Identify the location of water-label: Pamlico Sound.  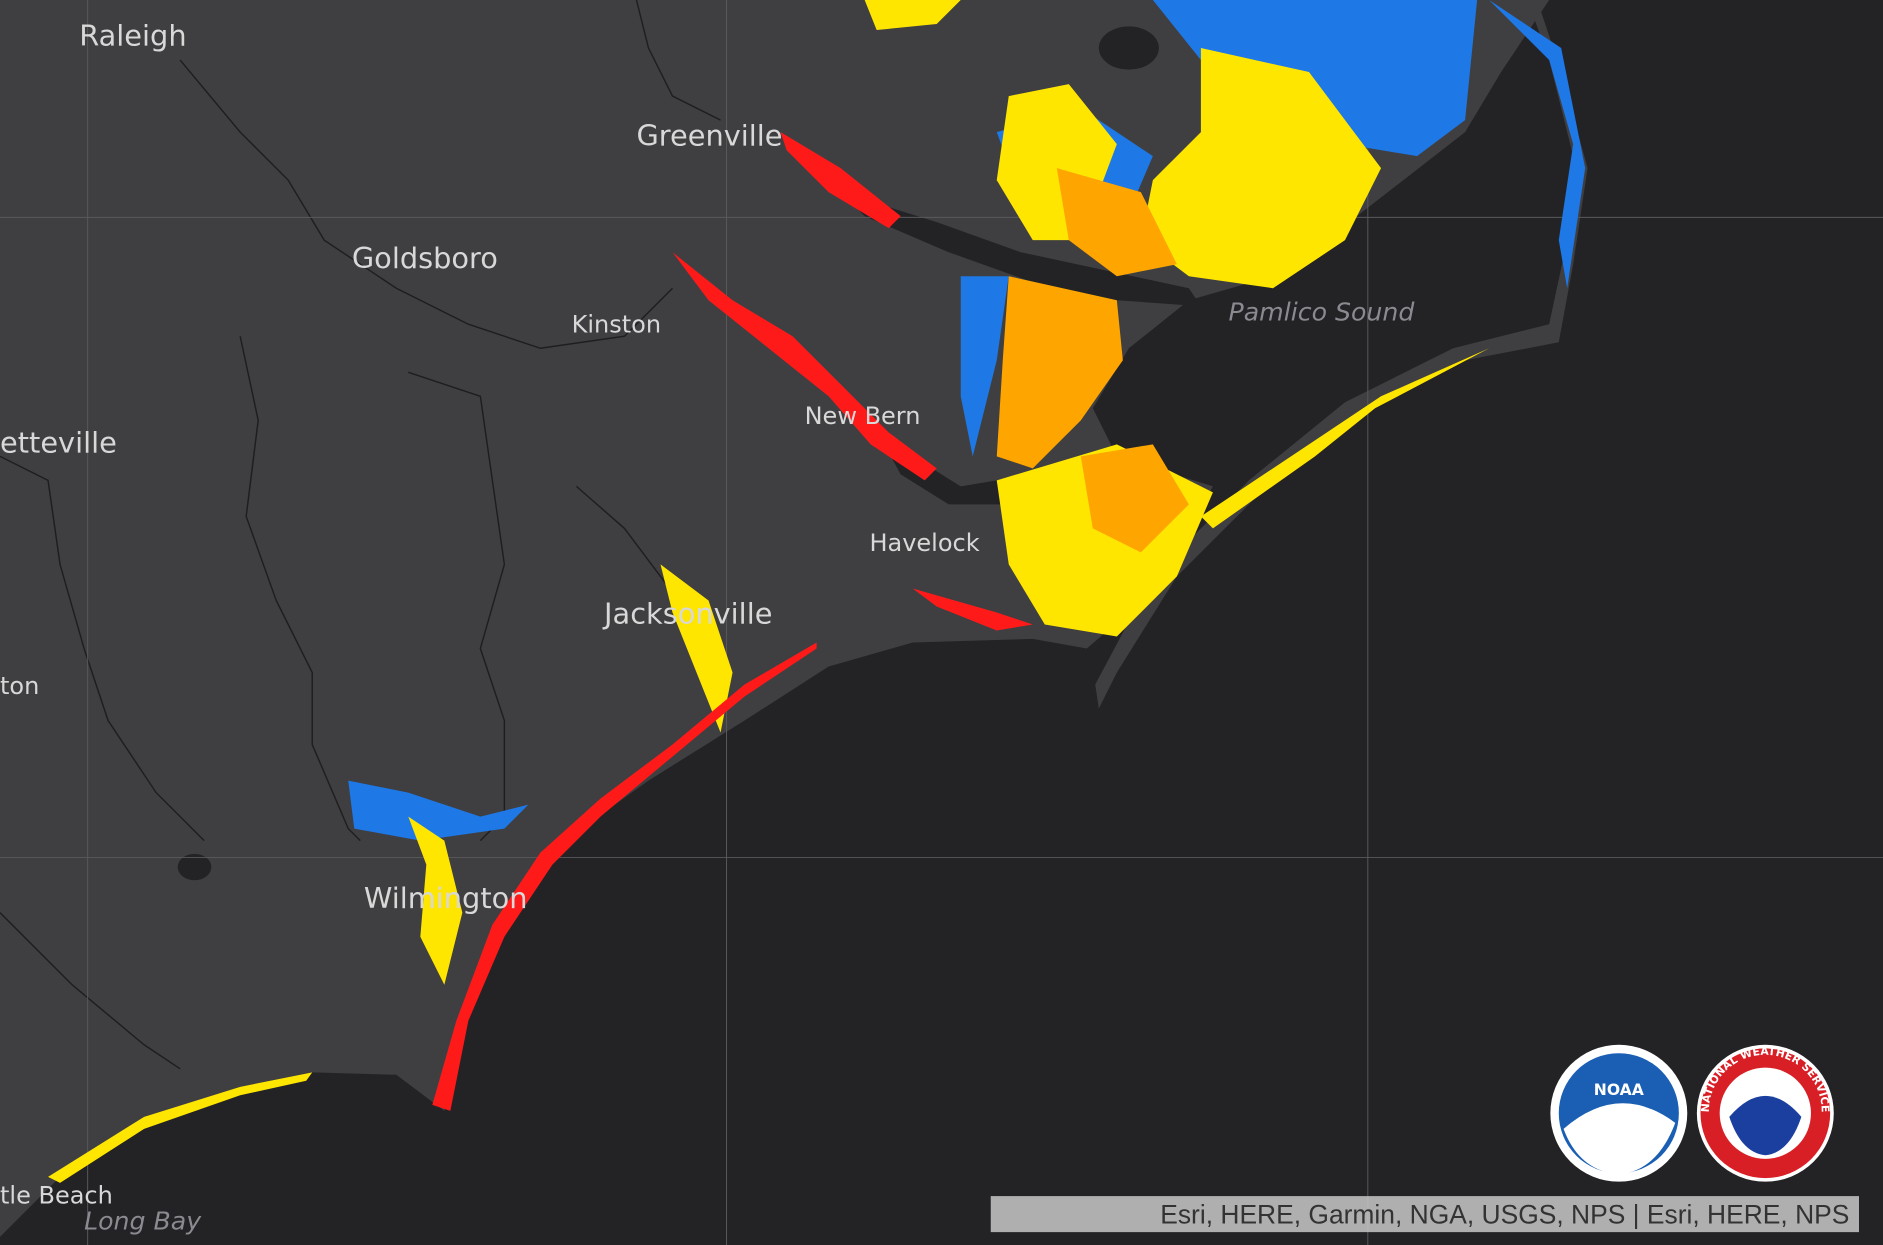
(1322, 312).